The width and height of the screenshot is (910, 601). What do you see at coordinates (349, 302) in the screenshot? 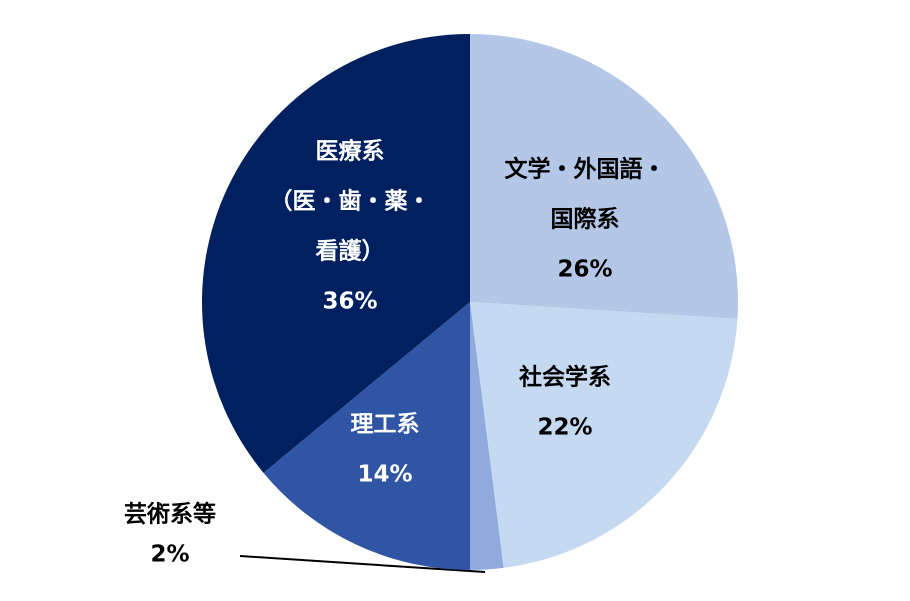
I see `value-label: 36%` at bounding box center [349, 302].